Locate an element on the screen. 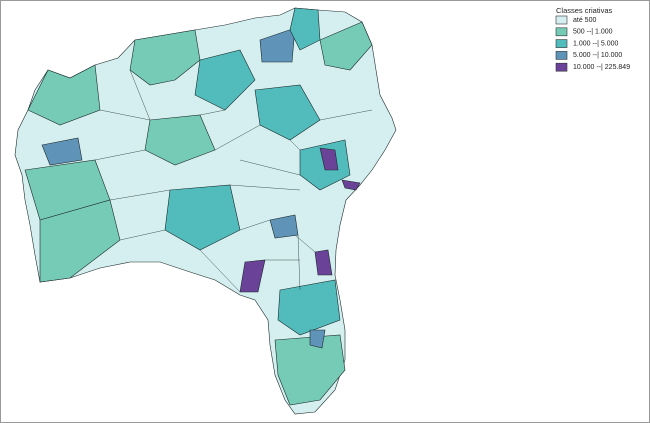 The width and height of the screenshot is (650, 423). legend-label: 5.000 --| 10.000 is located at coordinates (597, 55).